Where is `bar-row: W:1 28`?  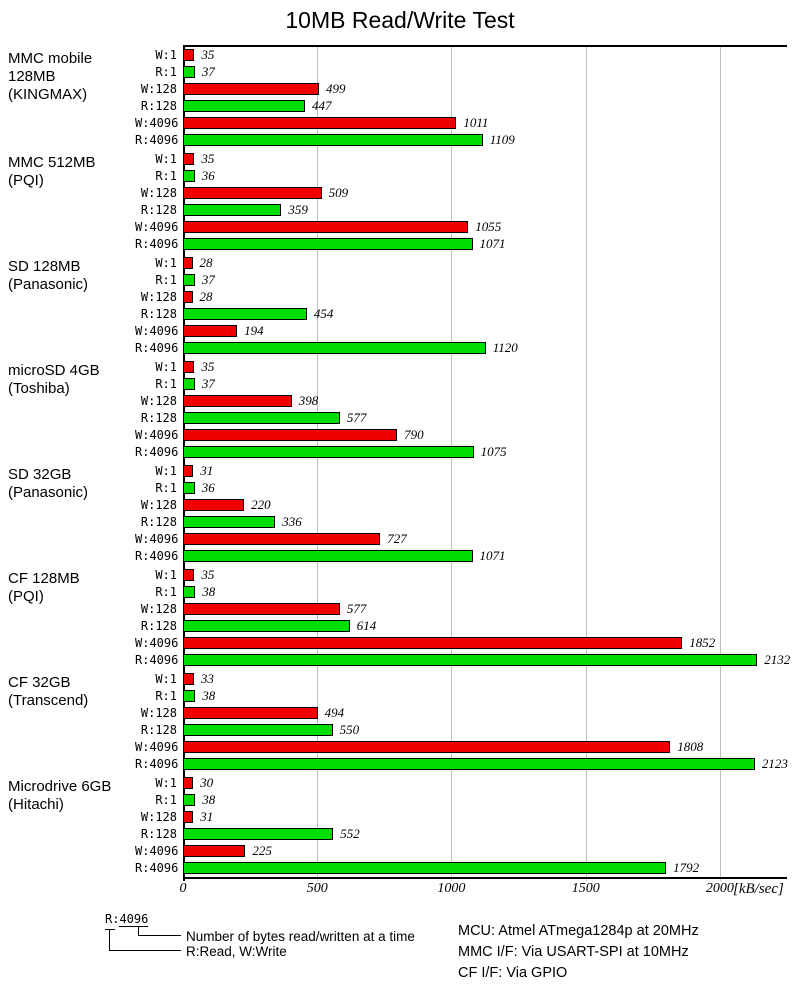 bar-row: W:1 28 is located at coordinates (326, 262).